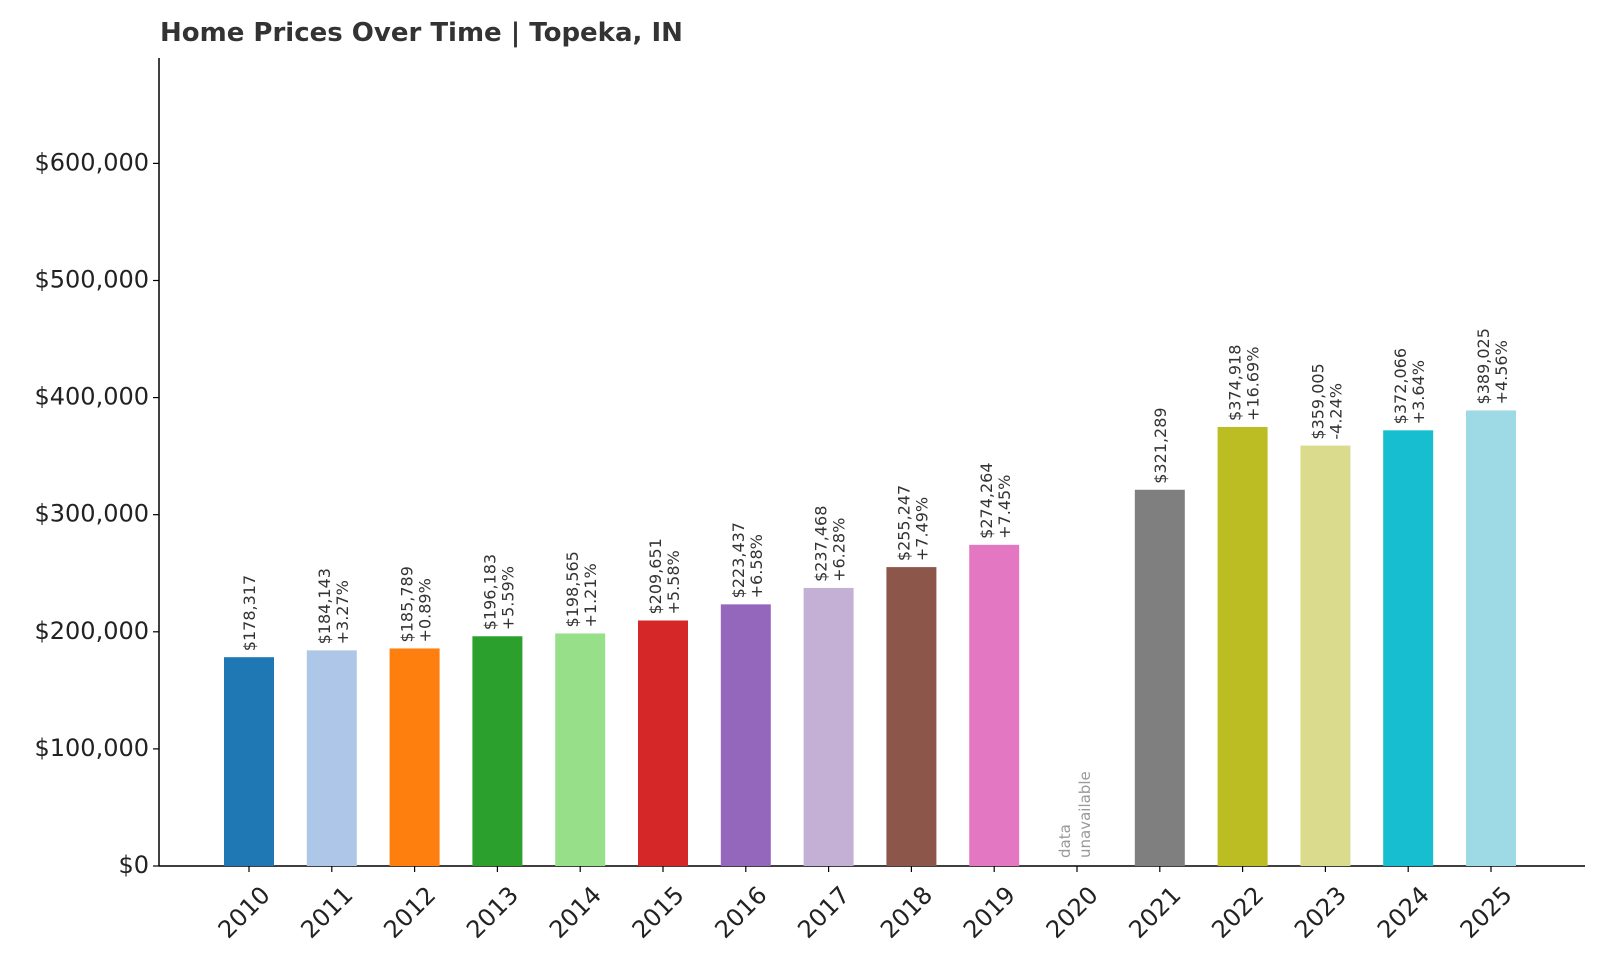 This screenshot has width=1600, height=960. I want to click on bar-value-label: $321,289, so click(1160, 445).